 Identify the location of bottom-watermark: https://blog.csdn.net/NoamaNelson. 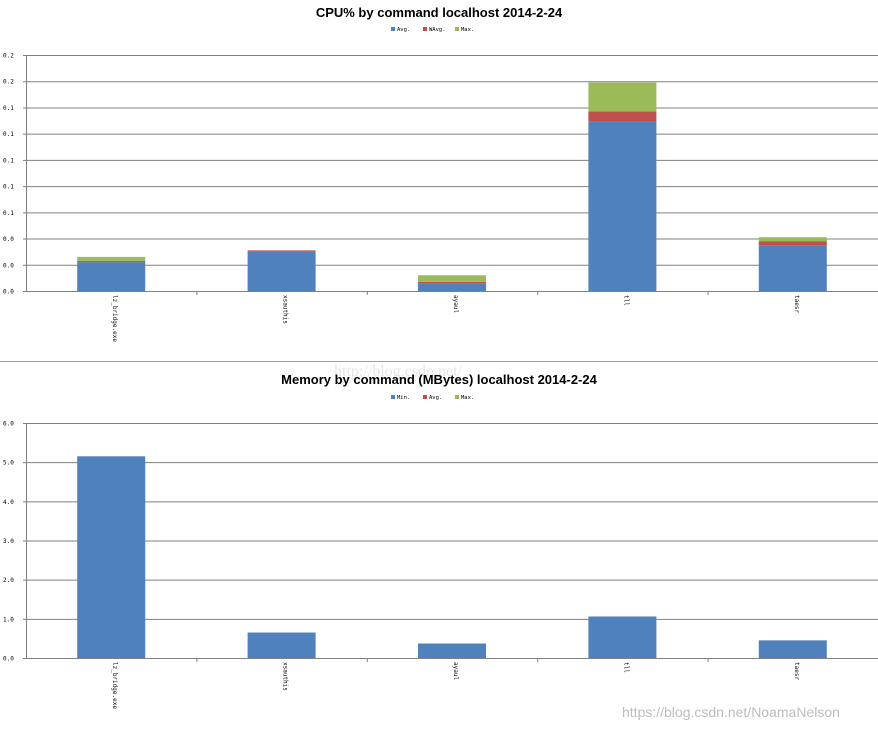
(731, 712).